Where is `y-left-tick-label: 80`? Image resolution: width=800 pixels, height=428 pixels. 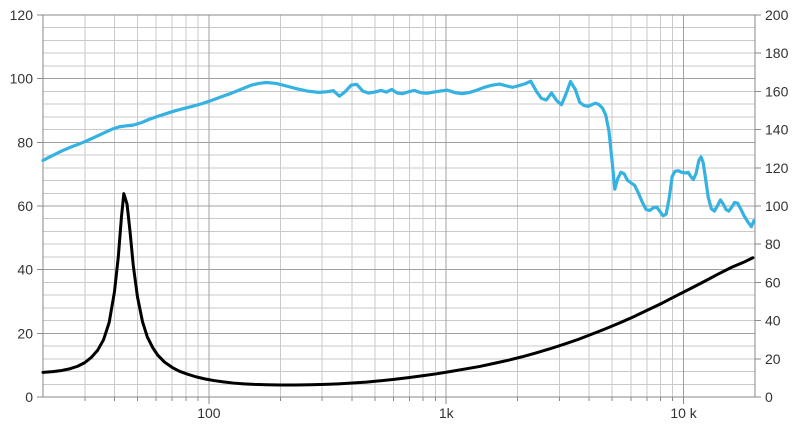 y-left-tick-label: 80 is located at coordinates (25, 142).